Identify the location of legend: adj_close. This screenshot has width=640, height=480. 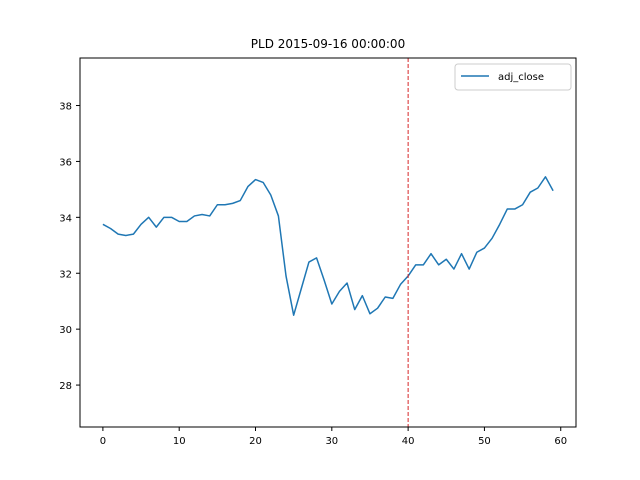
(513, 77).